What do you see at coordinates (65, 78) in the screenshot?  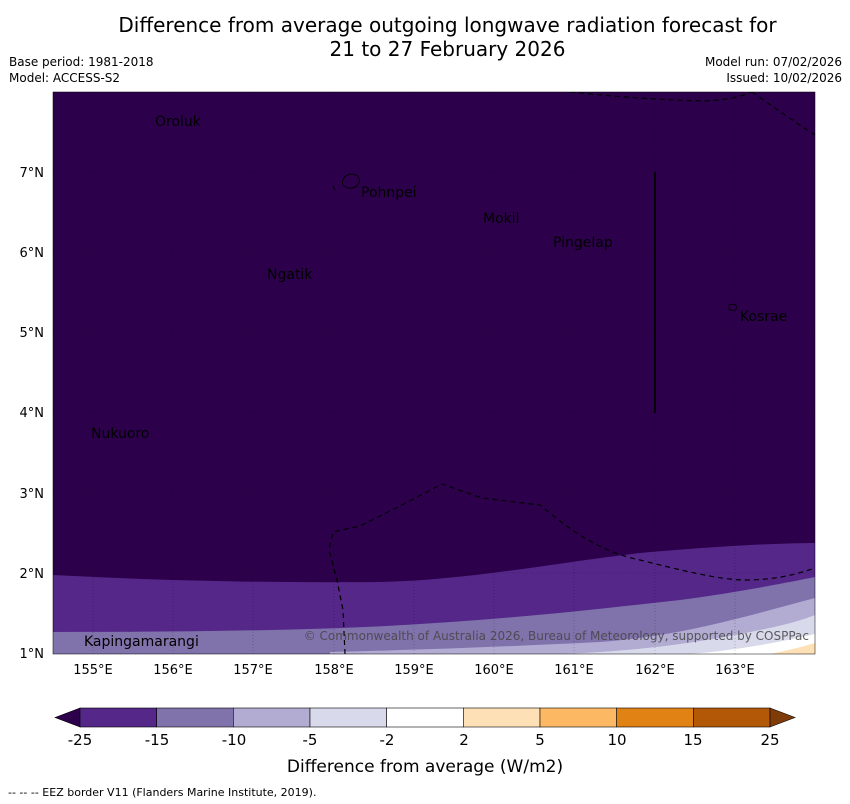 I see `model-name: Model: ACCESS-S2` at bounding box center [65, 78].